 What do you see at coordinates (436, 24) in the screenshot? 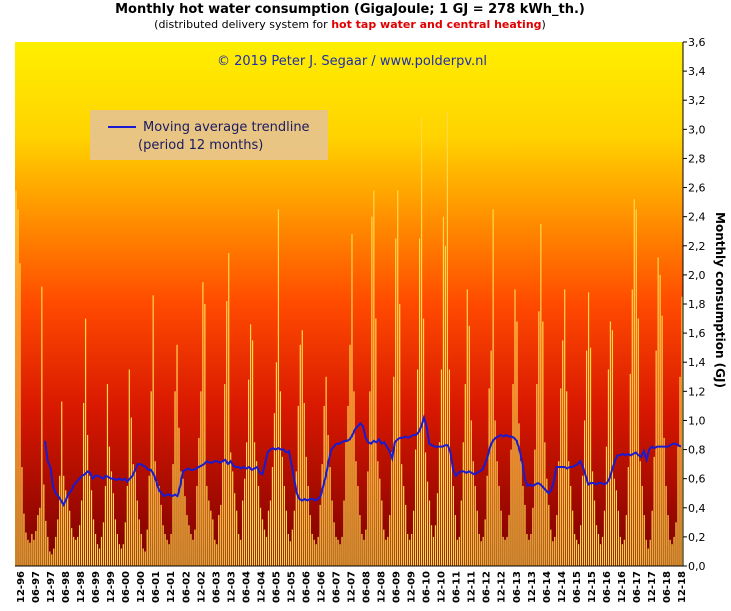
I see `subtitle-highlight: hot tap water and central heating` at bounding box center [436, 24].